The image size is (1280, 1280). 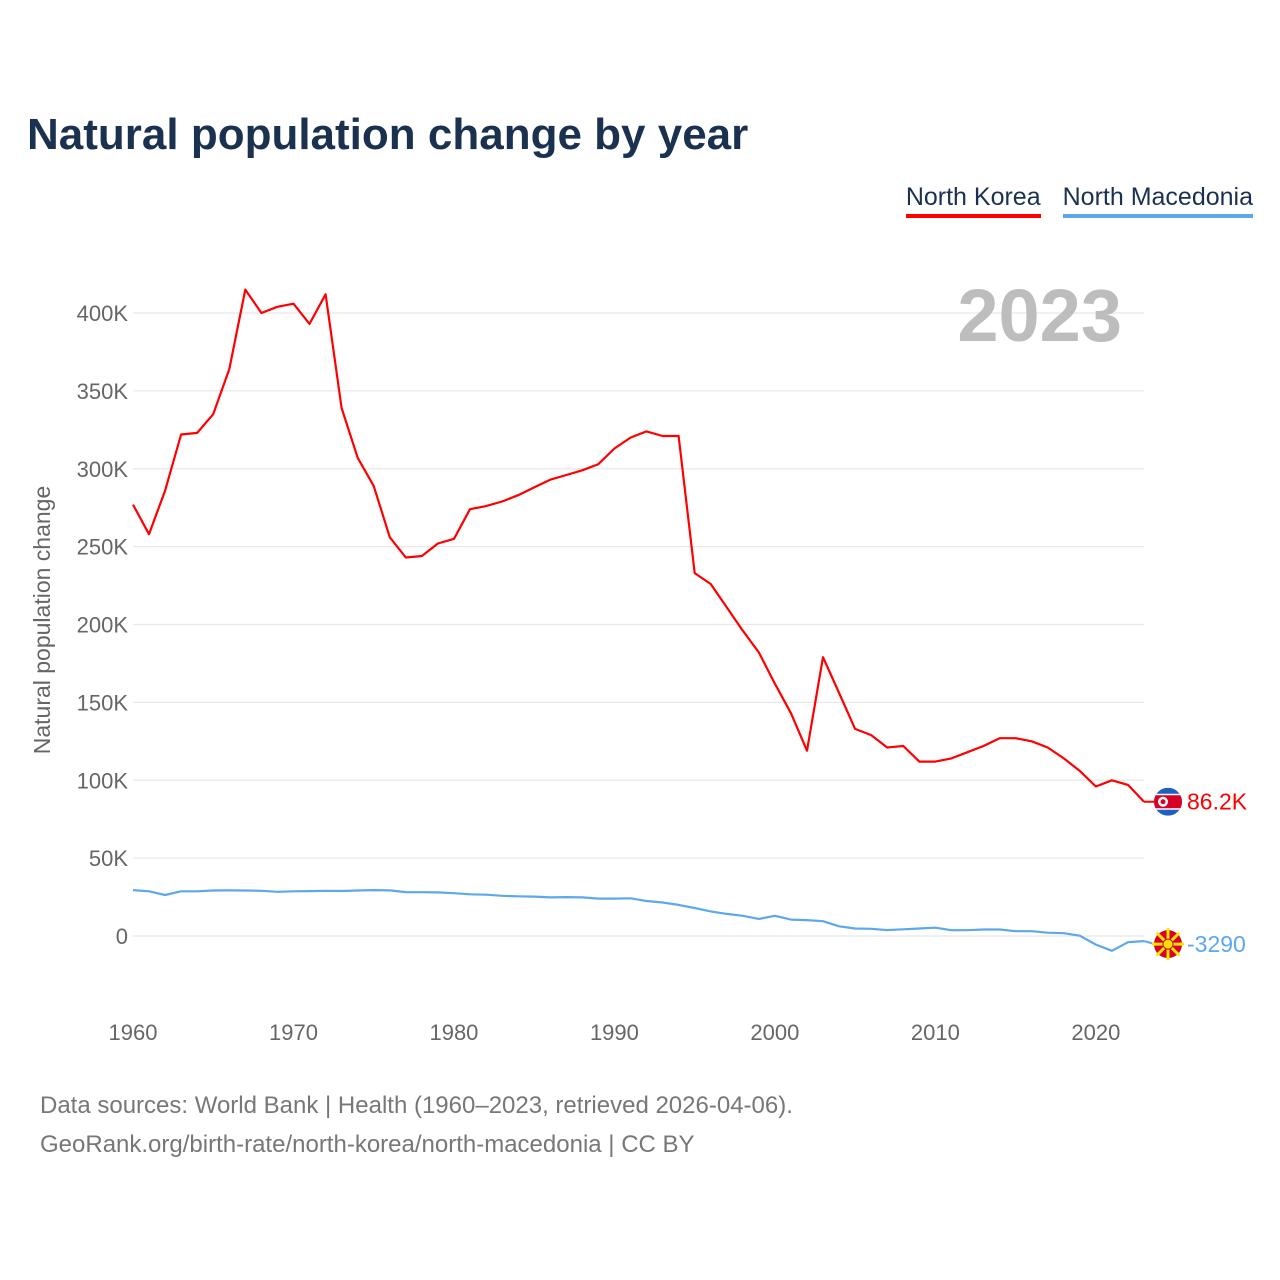 I want to click on end-value-label: 86.2K, so click(x=1217, y=802).